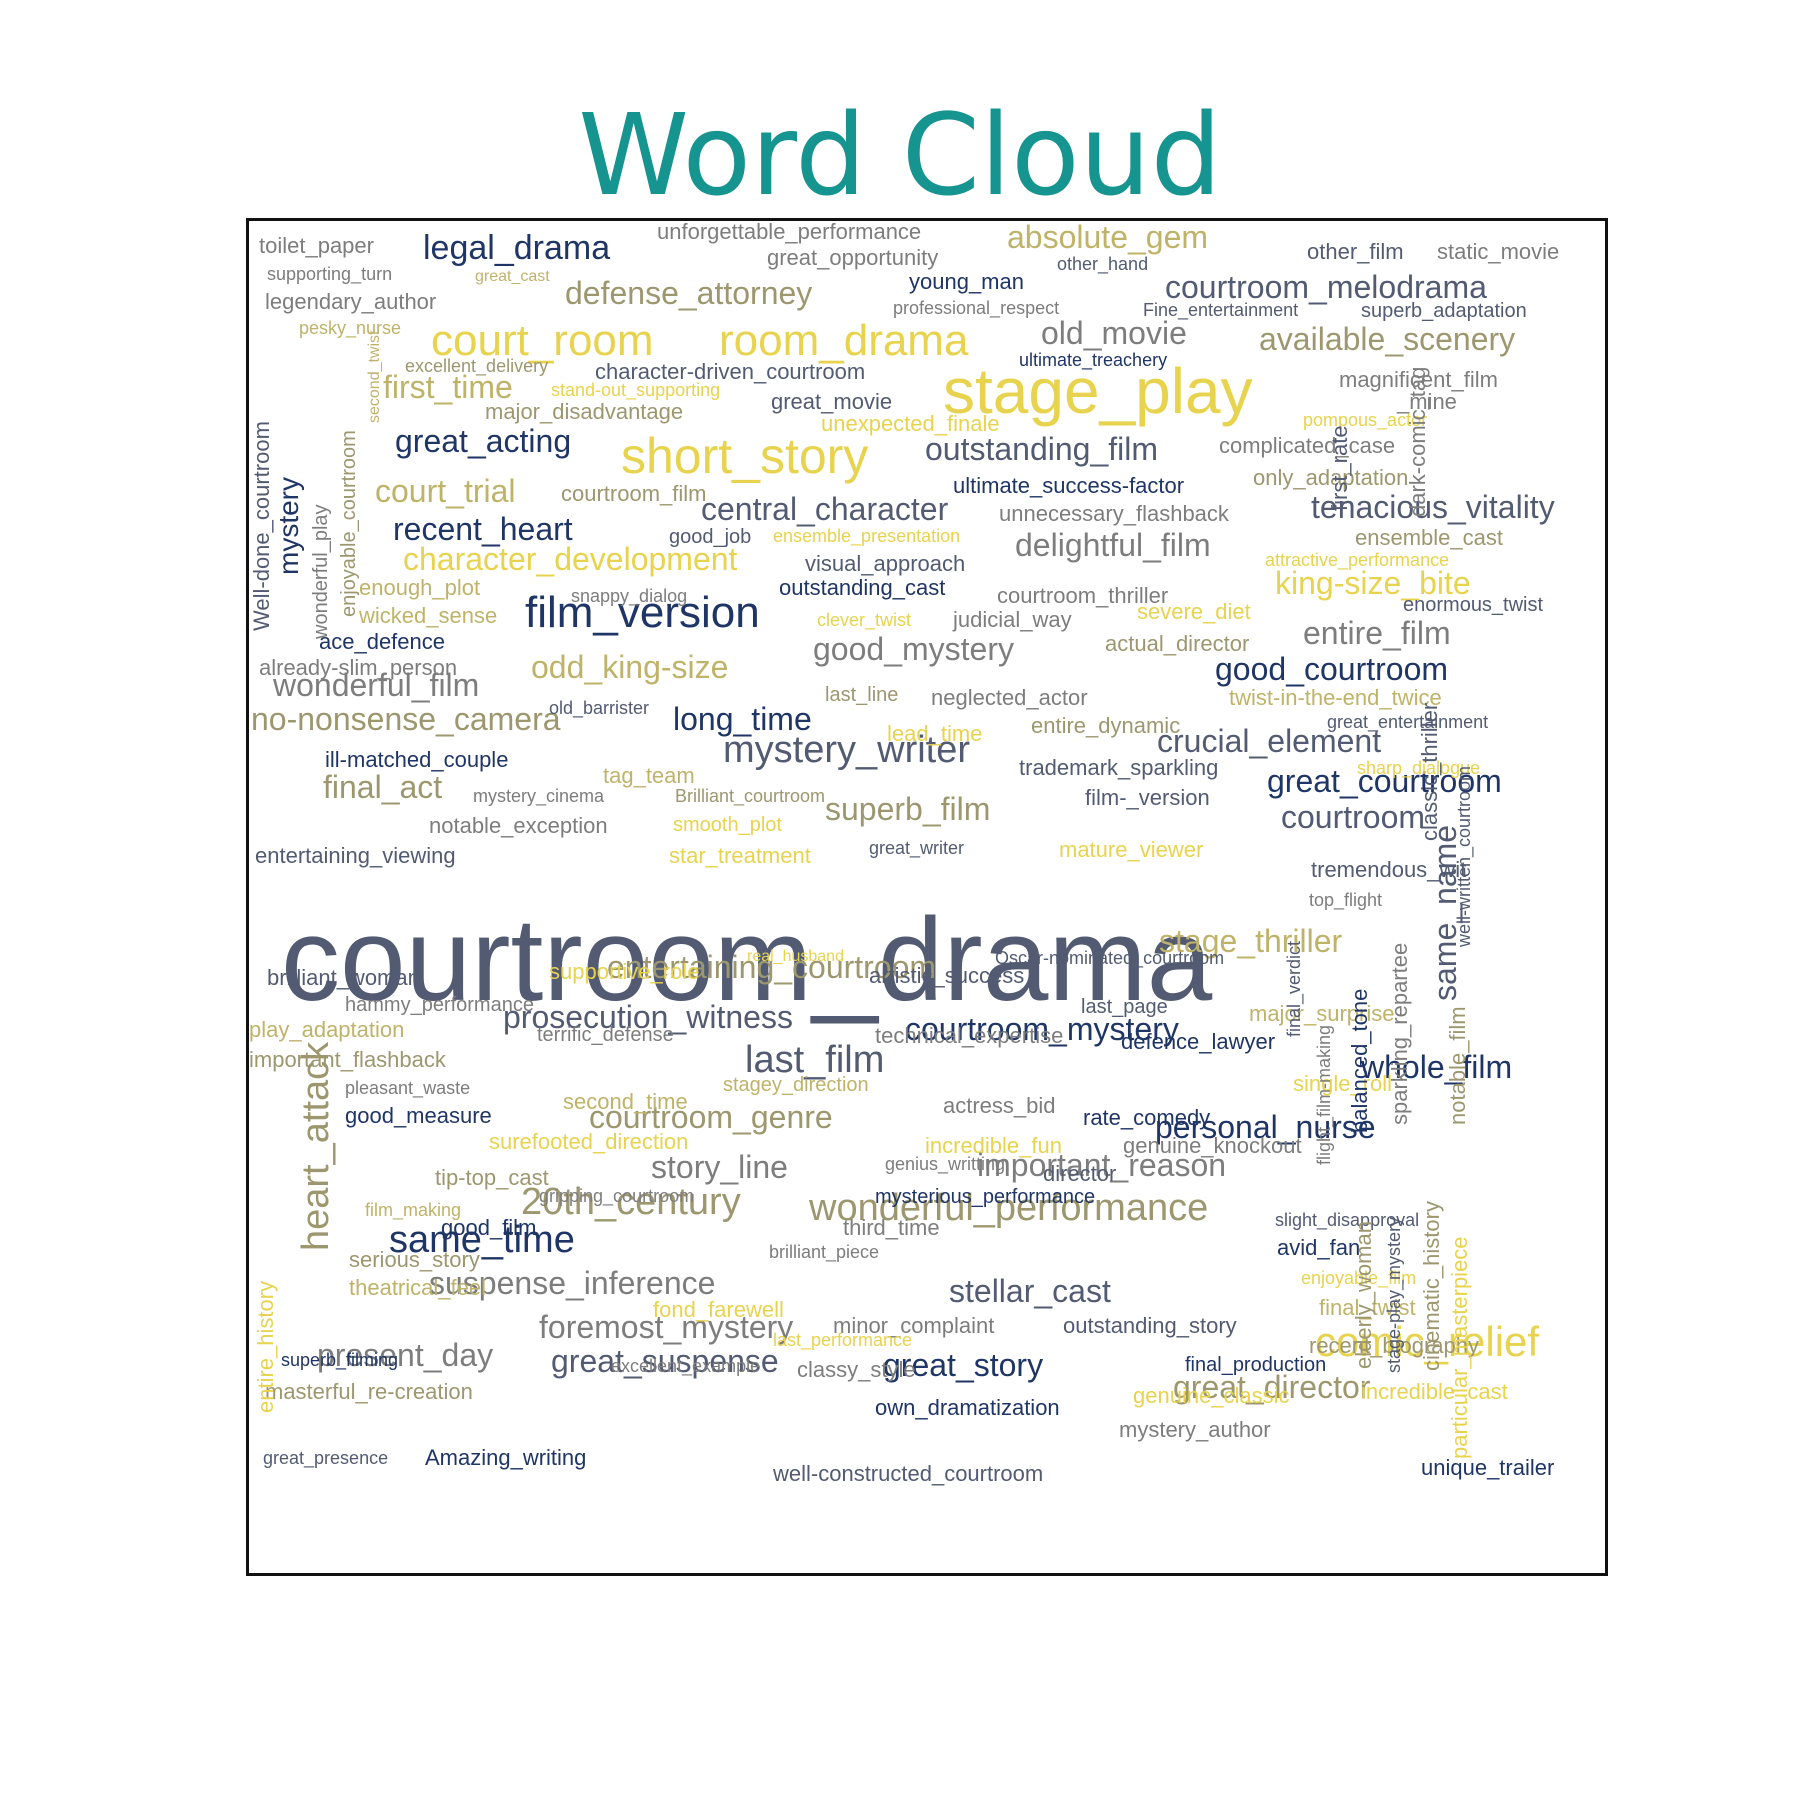 The width and height of the screenshot is (1800, 1800). Describe the element at coordinates (369, 1391) in the screenshot. I see `word-masterful-re-creation: masterful_re-creation` at that location.